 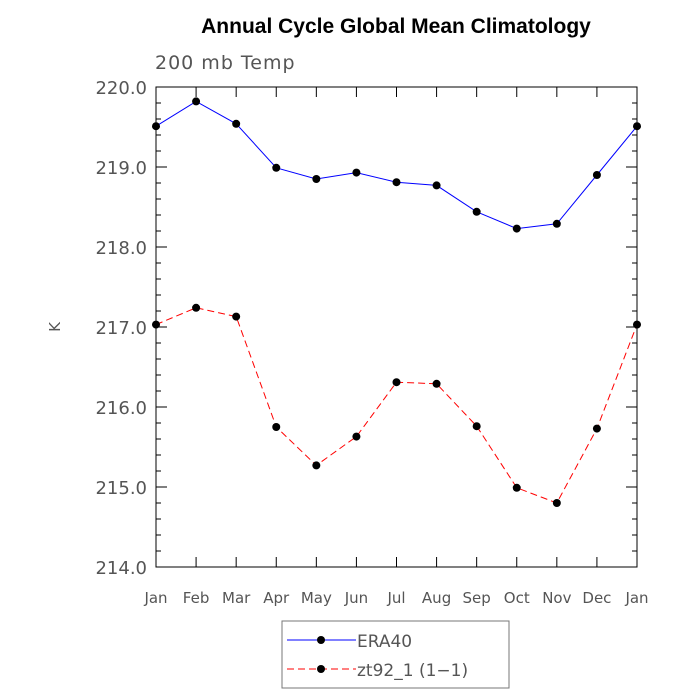 What do you see at coordinates (412, 671) in the screenshot?
I see `legend-label-2: zt92_1 (1−1)` at bounding box center [412, 671].